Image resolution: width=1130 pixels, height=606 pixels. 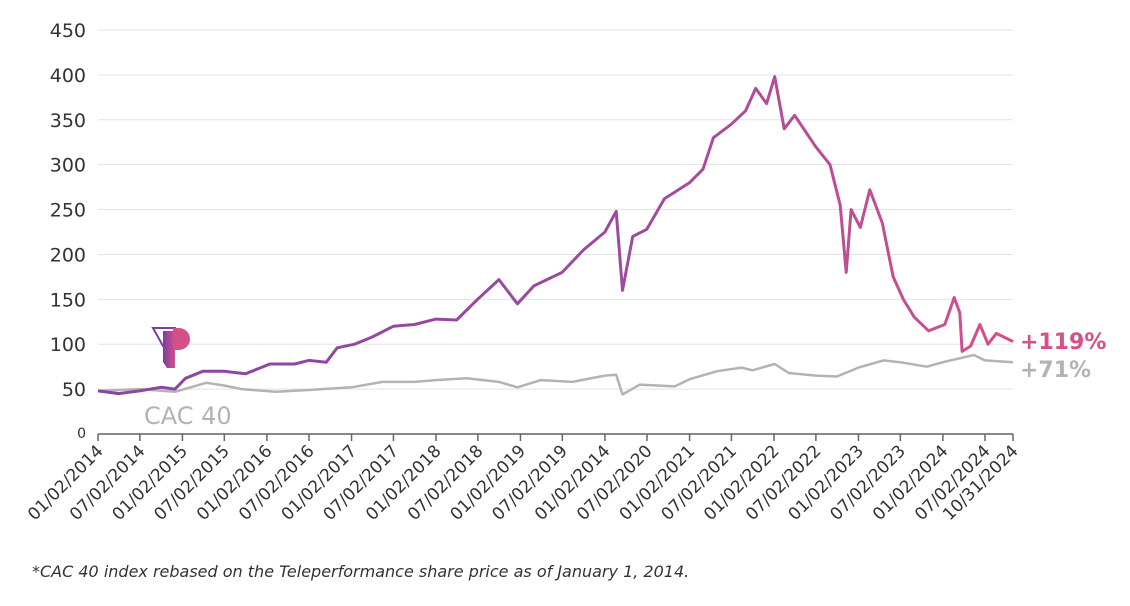 I want to click on y-tick-label: 50, so click(x=74, y=390).